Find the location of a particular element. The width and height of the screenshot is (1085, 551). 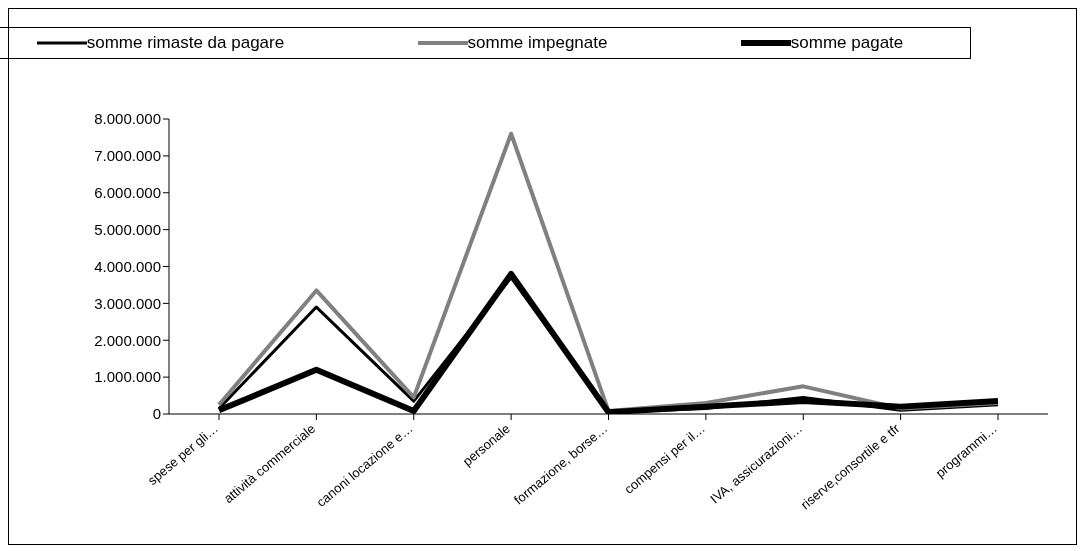

y-tick-label: 4.000.000 is located at coordinates (127, 266).